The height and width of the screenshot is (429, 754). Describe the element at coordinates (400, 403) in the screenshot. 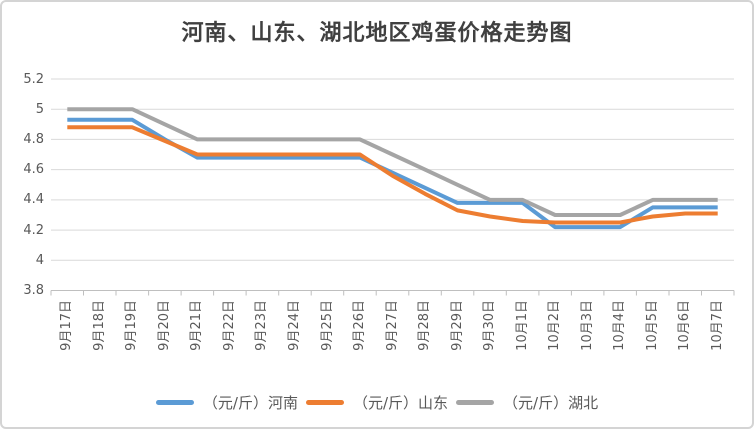

I see `legend-label-shandong: （元/斤）山东` at that location.